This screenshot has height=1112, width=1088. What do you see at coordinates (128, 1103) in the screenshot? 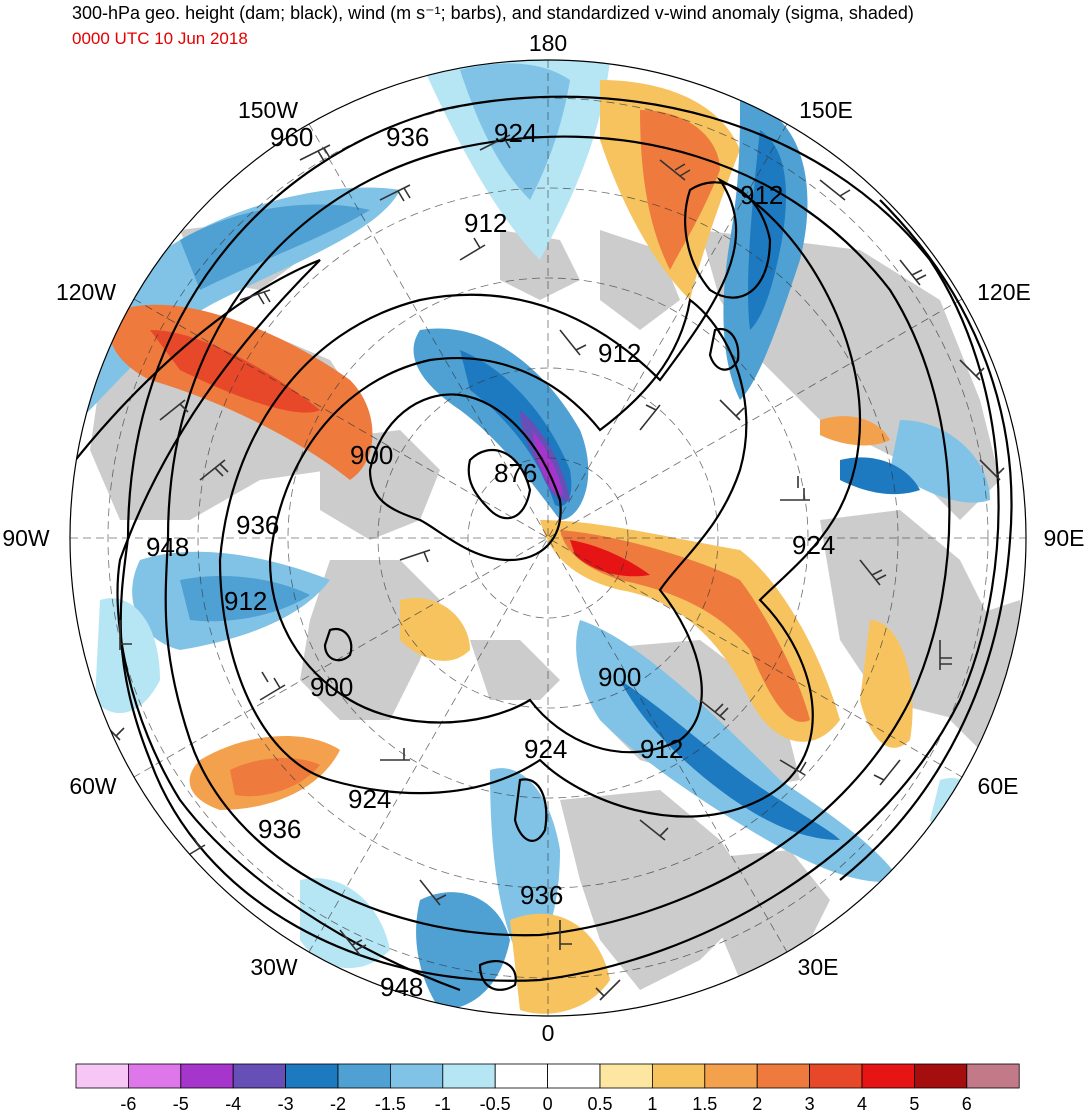
I see `colorbar-tick-label: -6` at bounding box center [128, 1103].